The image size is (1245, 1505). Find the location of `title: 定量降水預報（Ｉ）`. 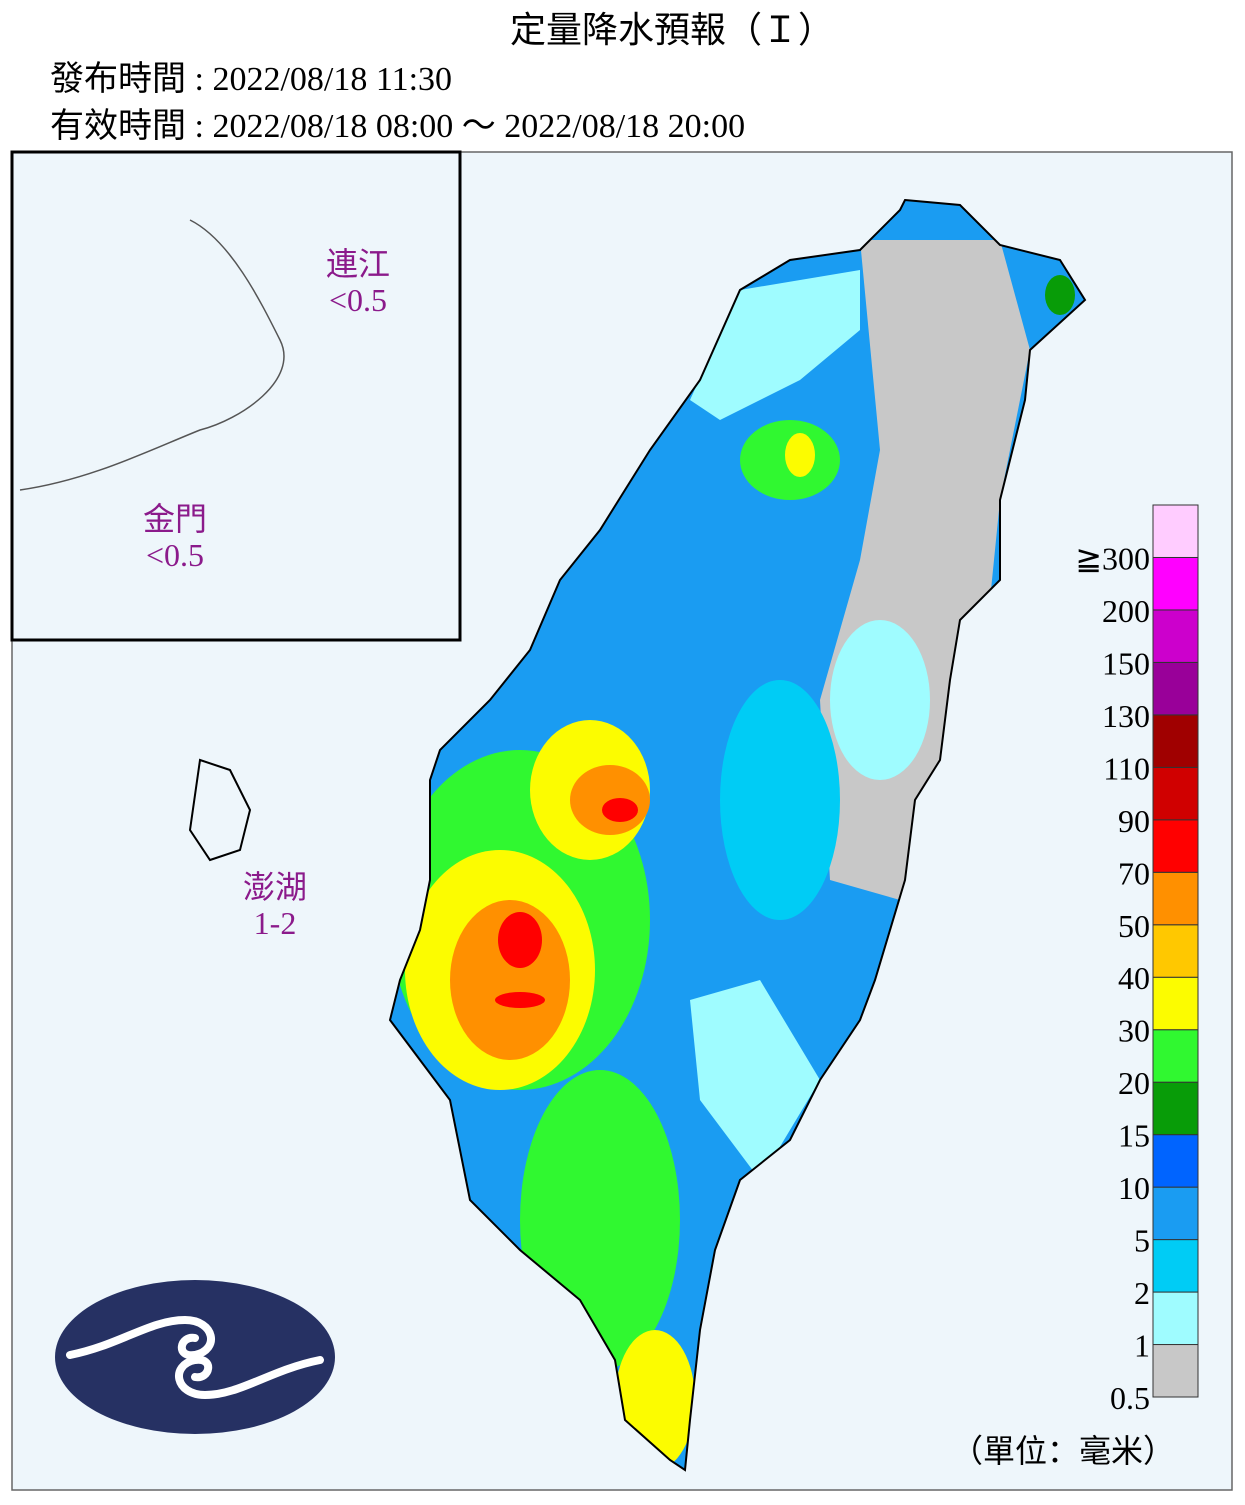

title: 定量降水預報（Ｉ） is located at coordinates (672, 30).